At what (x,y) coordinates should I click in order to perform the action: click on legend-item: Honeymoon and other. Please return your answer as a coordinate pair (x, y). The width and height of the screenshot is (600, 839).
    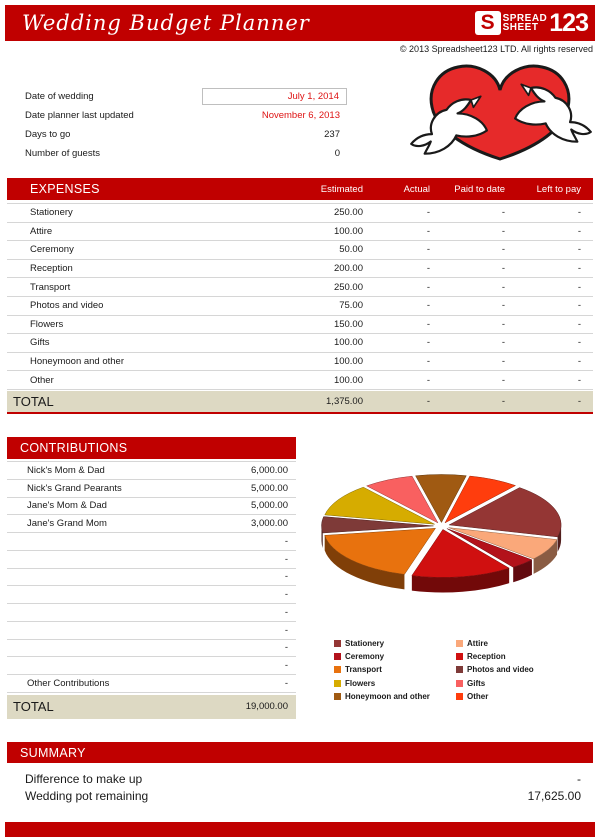
    Looking at the image, I should click on (395, 696).